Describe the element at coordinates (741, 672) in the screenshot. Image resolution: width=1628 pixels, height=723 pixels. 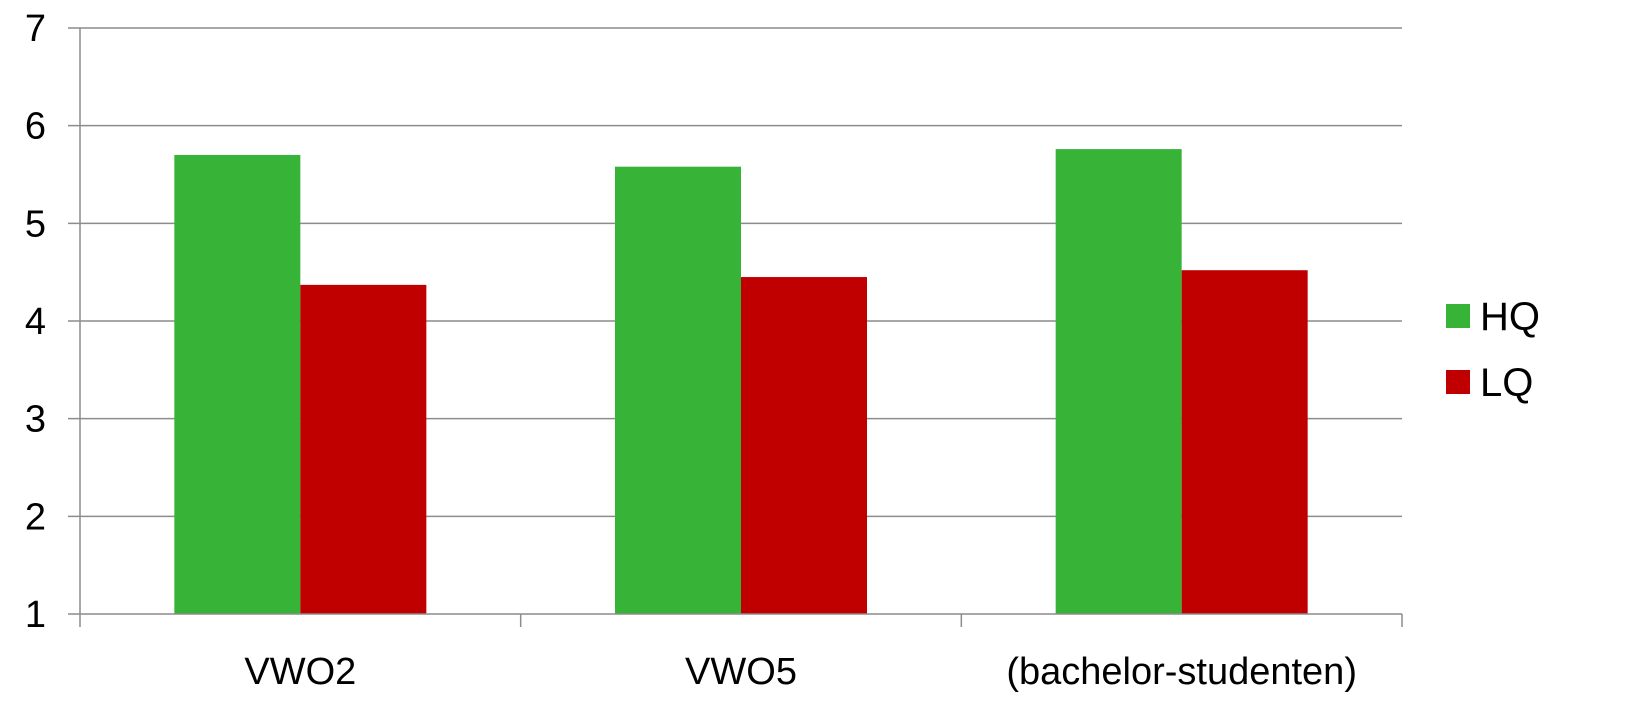
I see `x-tick-label: VWO5` at that location.